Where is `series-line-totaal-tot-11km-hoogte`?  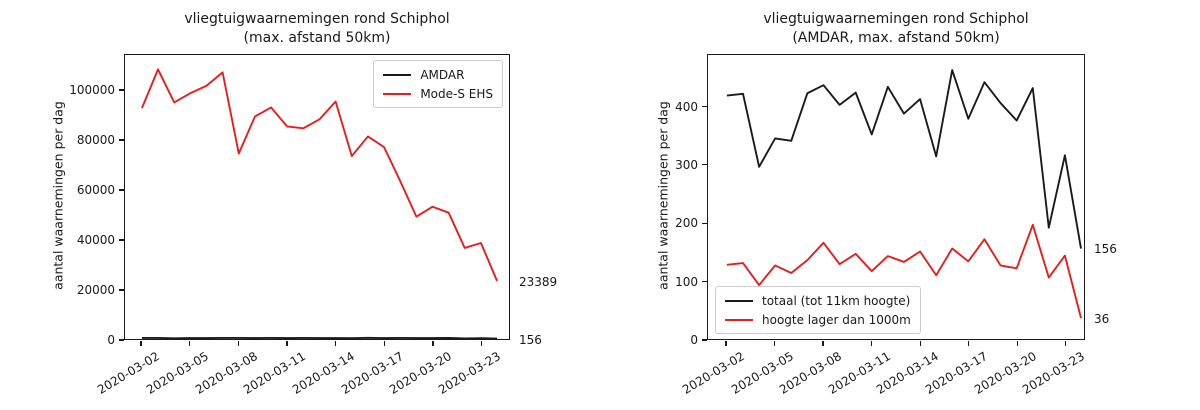 series-line-totaal-tot-11km-hoogte is located at coordinates (904, 159).